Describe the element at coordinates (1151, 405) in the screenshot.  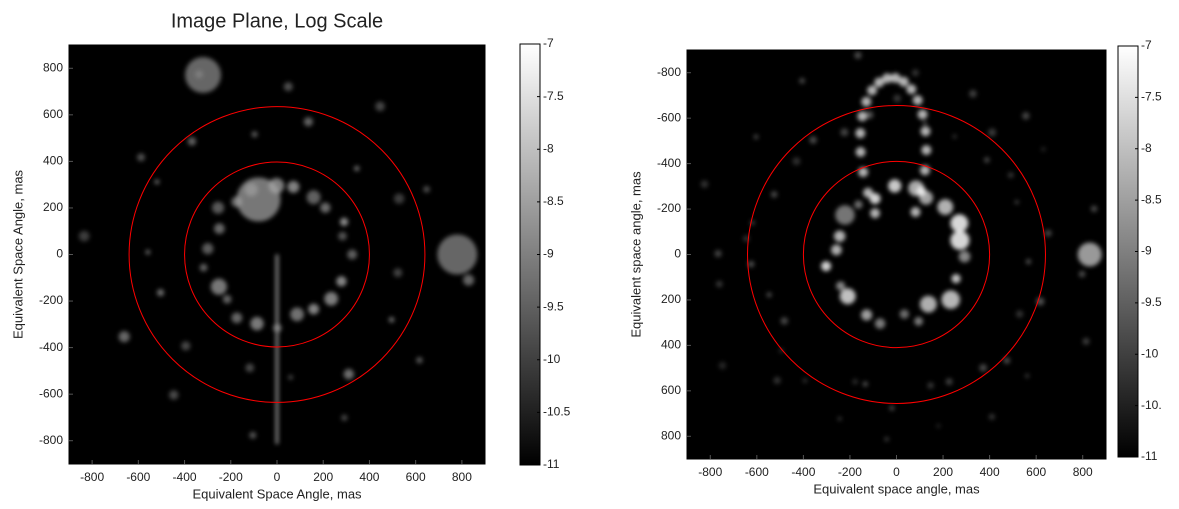
I see `colorbar-tick-label: -10.` at that location.